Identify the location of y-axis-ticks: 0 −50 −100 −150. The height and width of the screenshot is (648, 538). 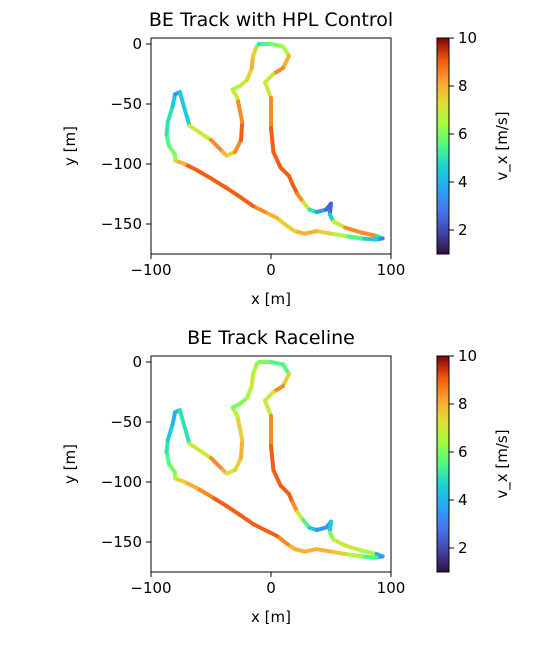
(126, 452).